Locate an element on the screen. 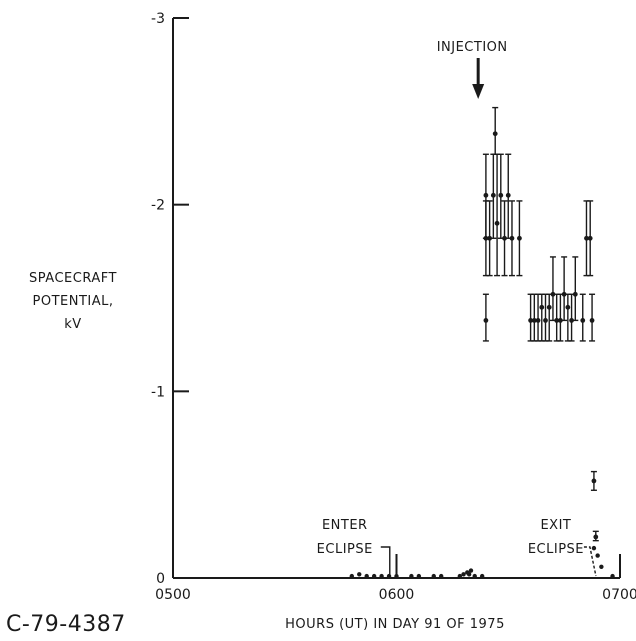 Image resolution: width=636 pixels, height=641 pixels. y-axis-label-line-1: SPACECRAFT is located at coordinates (73, 278).